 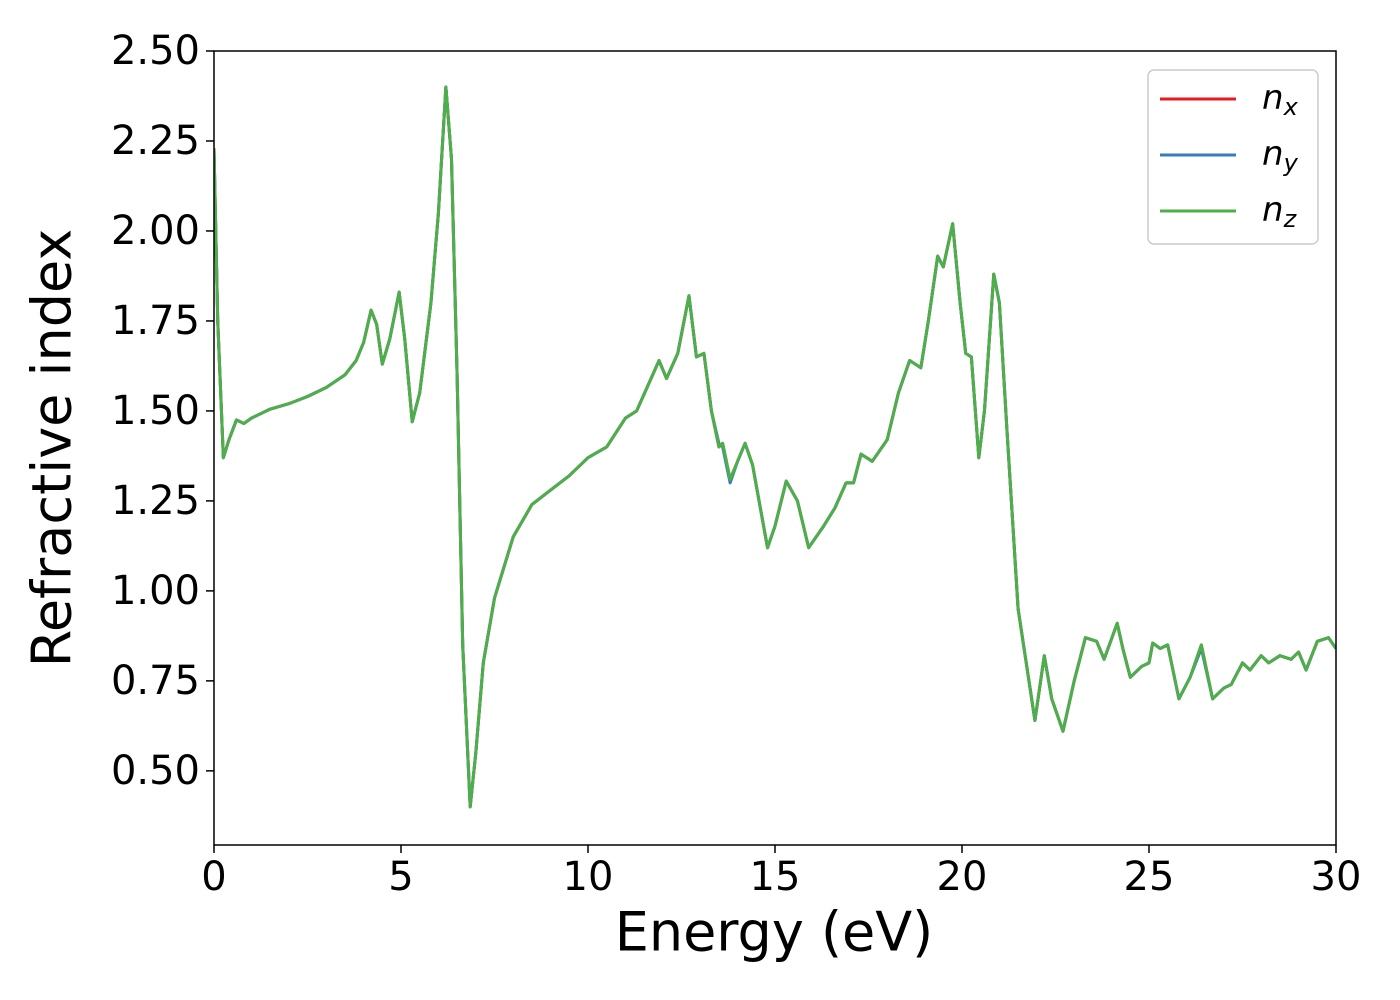 What do you see at coordinates (155, 681) in the screenshot?
I see `y-tick-label: 0.75` at bounding box center [155, 681].